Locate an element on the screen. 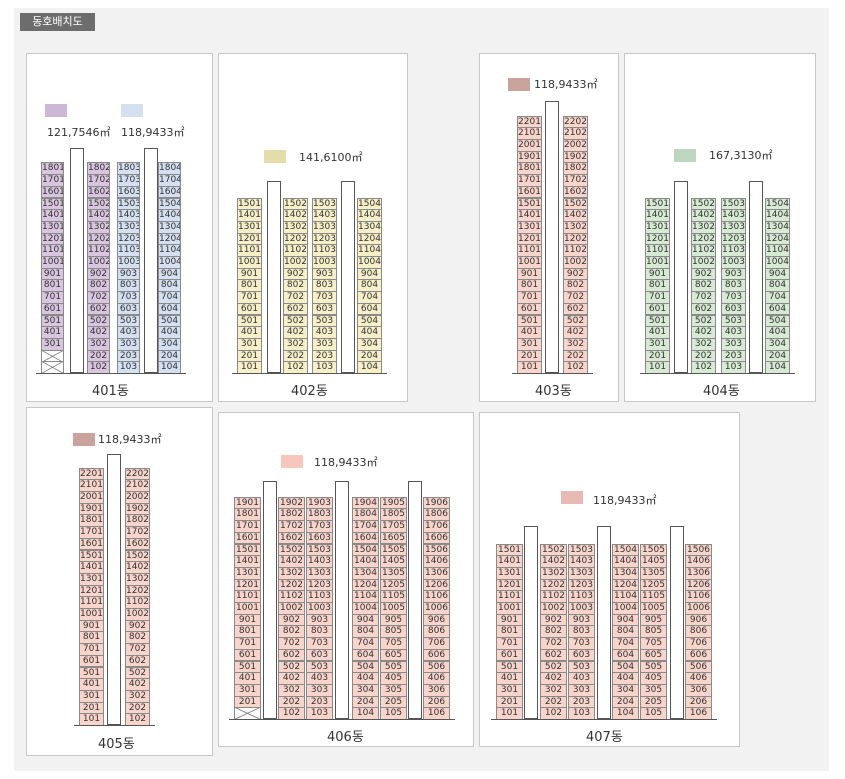  unit-cell: 2002 is located at coordinates (575, 145).